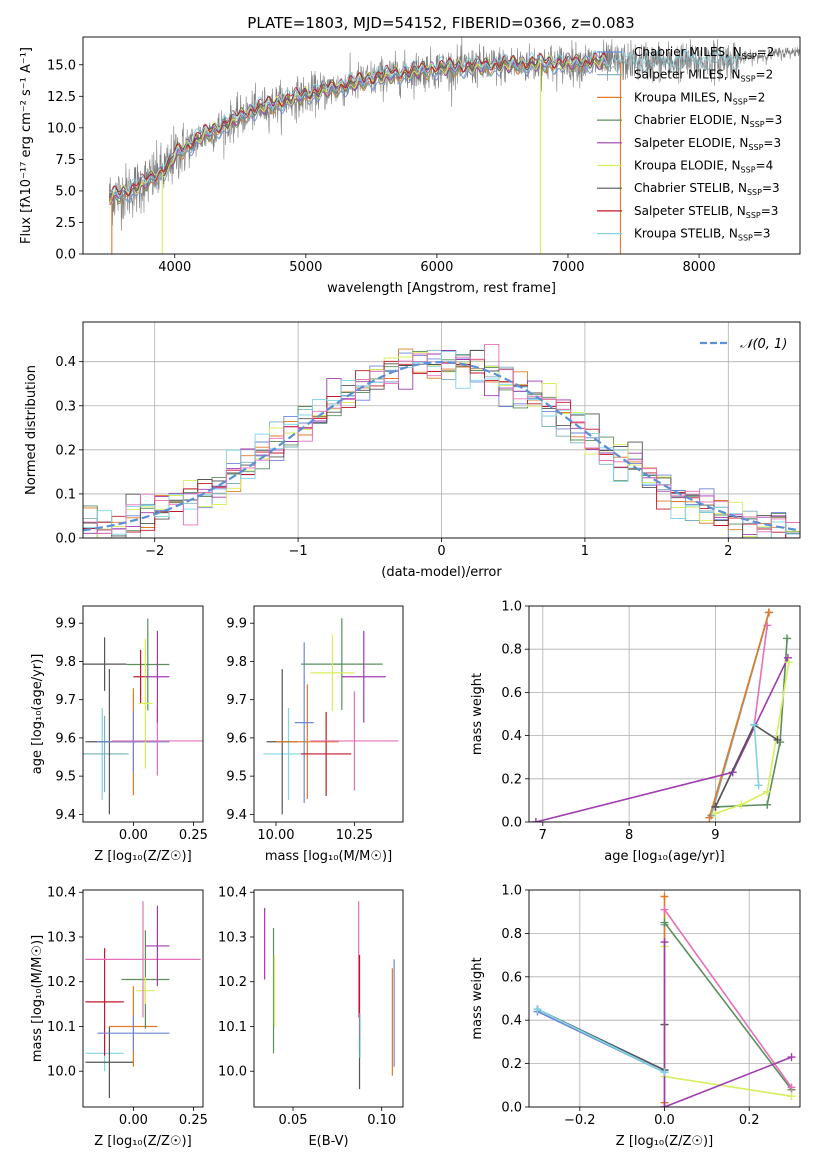 The width and height of the screenshot is (819, 1170). I want to click on legend-entry: Kroupa MILES, NSSP=2, so click(699, 98).